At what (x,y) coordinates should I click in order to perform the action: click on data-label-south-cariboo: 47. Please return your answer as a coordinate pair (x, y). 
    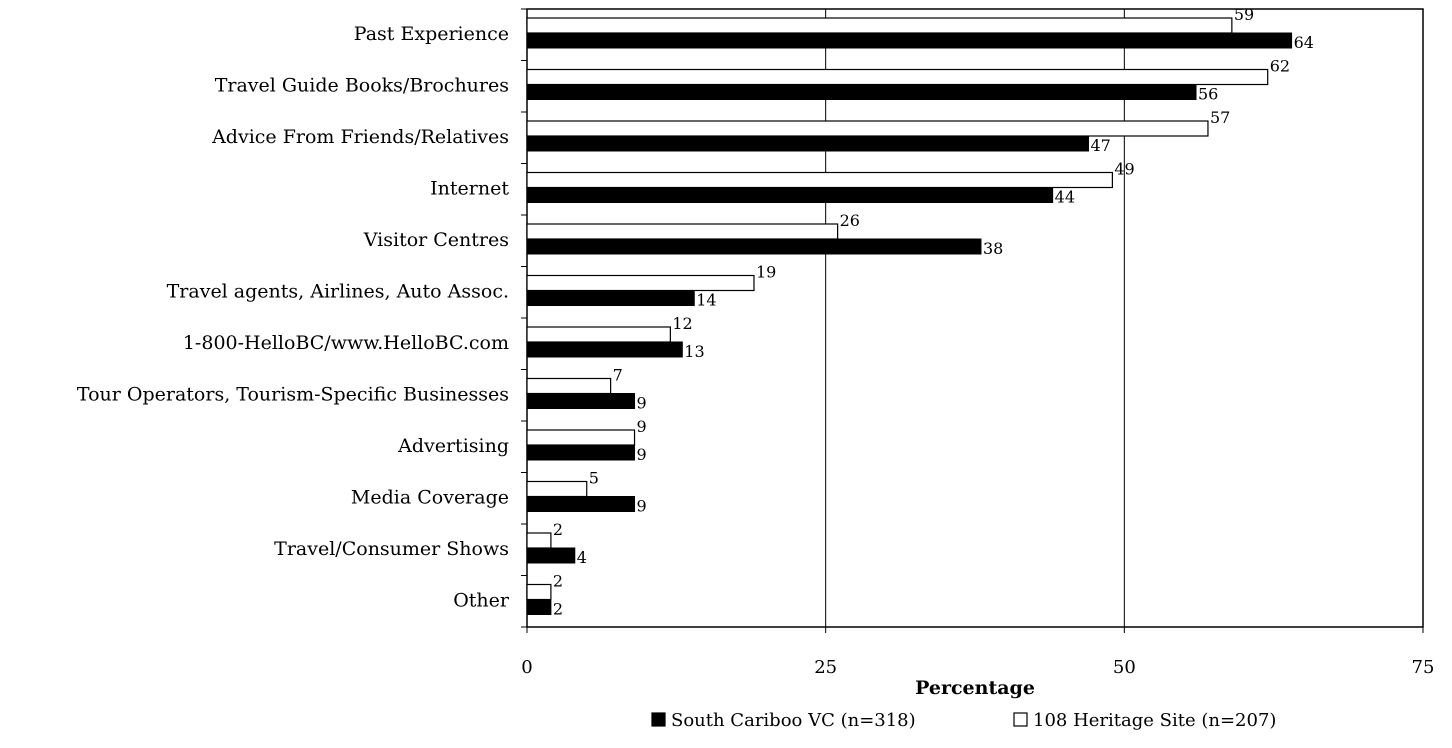
    Looking at the image, I should click on (1100, 145).